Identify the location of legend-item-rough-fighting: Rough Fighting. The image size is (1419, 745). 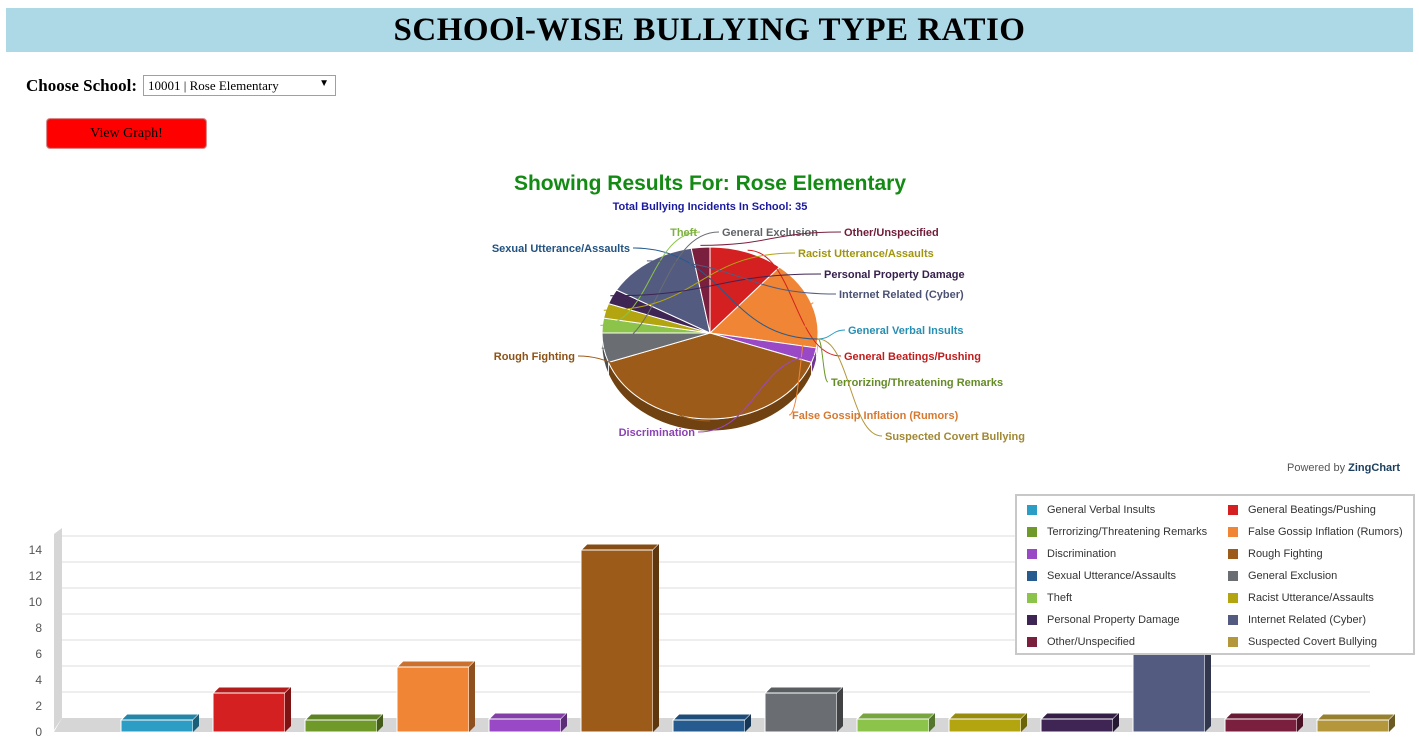
(1275, 554).